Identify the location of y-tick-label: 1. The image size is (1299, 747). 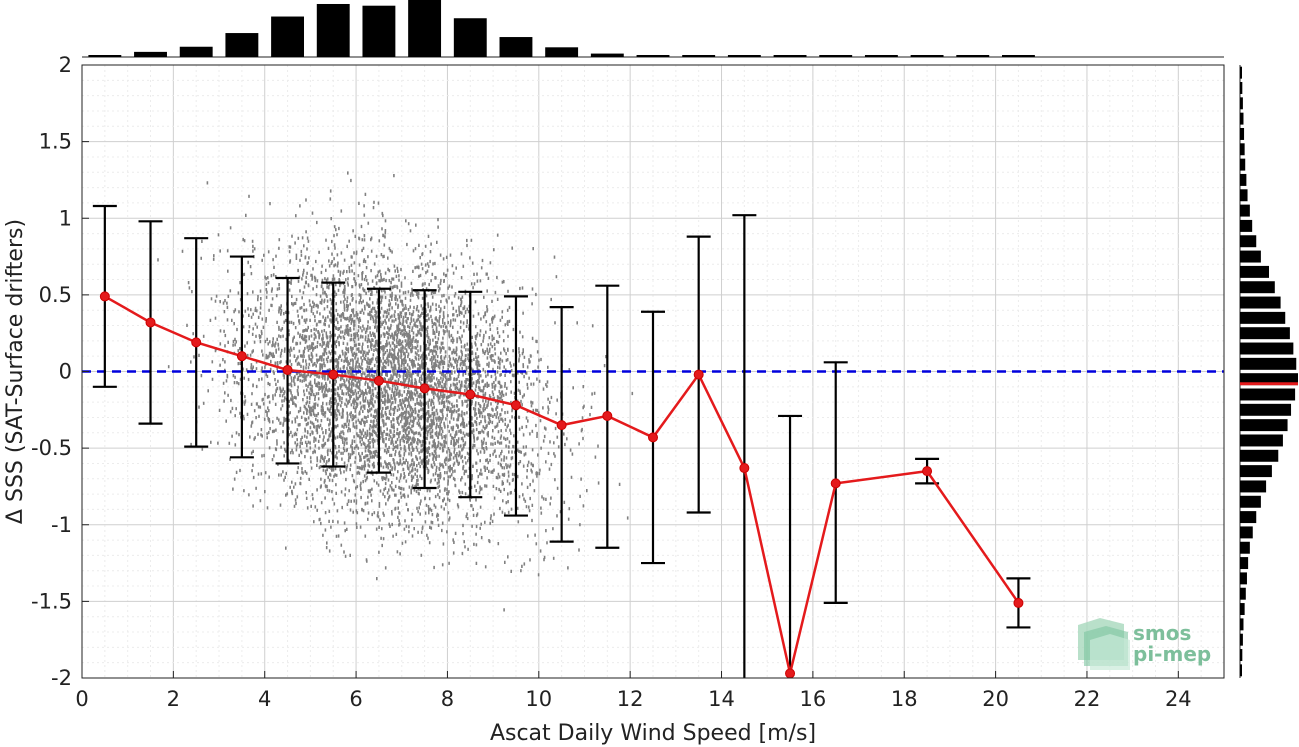
(65, 218).